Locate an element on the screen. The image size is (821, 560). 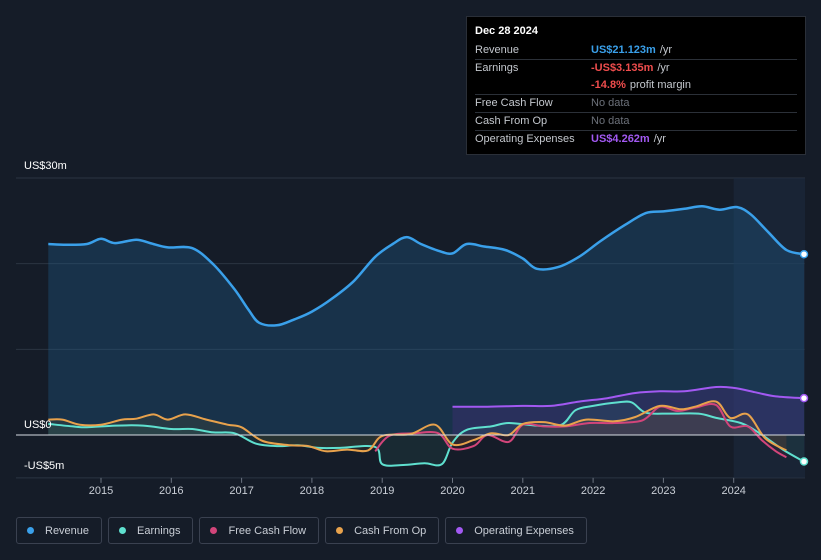
legend-item-cash-from-op: Cash From Op is located at coordinates (382, 530).